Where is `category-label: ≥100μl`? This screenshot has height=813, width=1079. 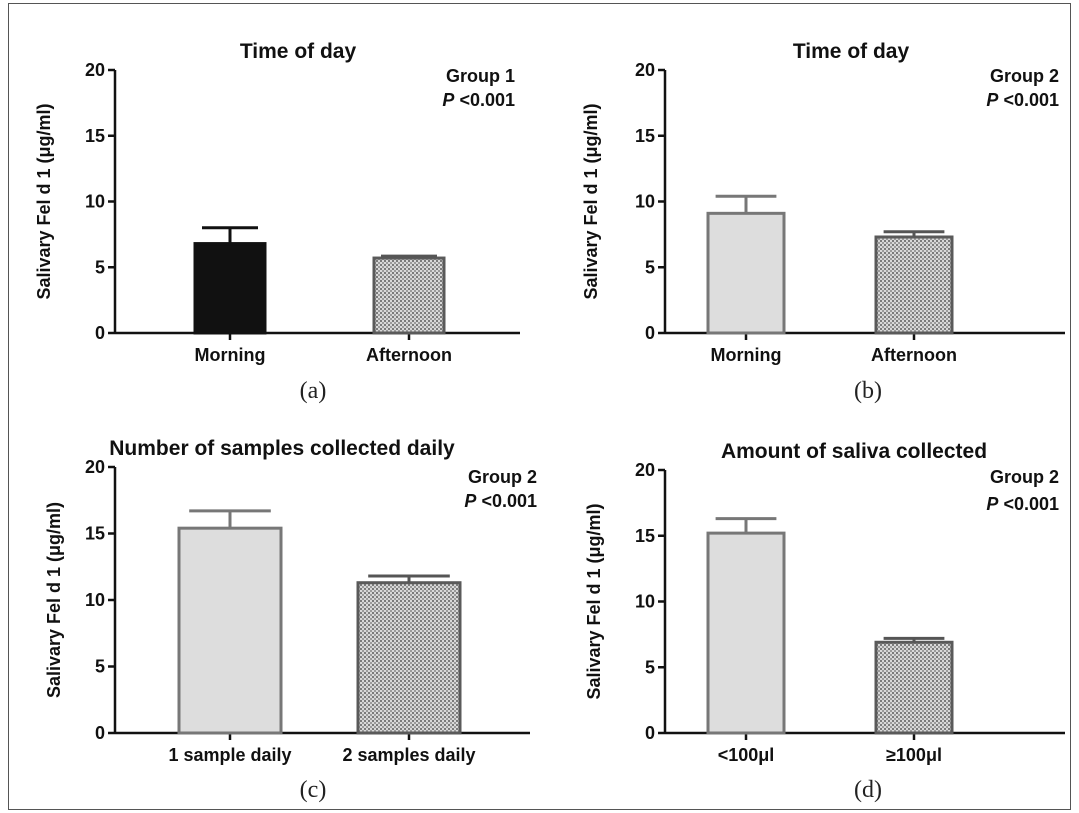
category-label: ≥100μl is located at coordinates (914, 755).